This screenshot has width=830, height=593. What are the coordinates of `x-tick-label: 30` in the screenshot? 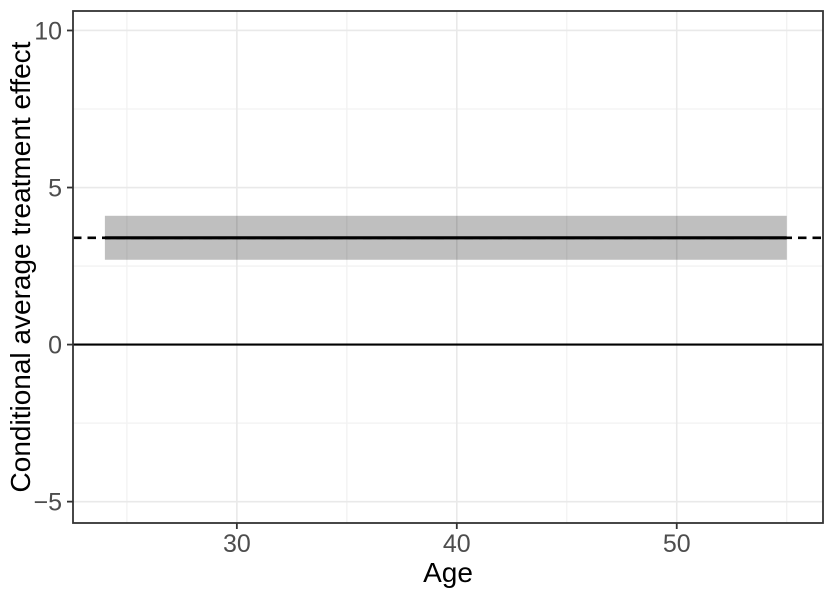 It's located at (237, 544).